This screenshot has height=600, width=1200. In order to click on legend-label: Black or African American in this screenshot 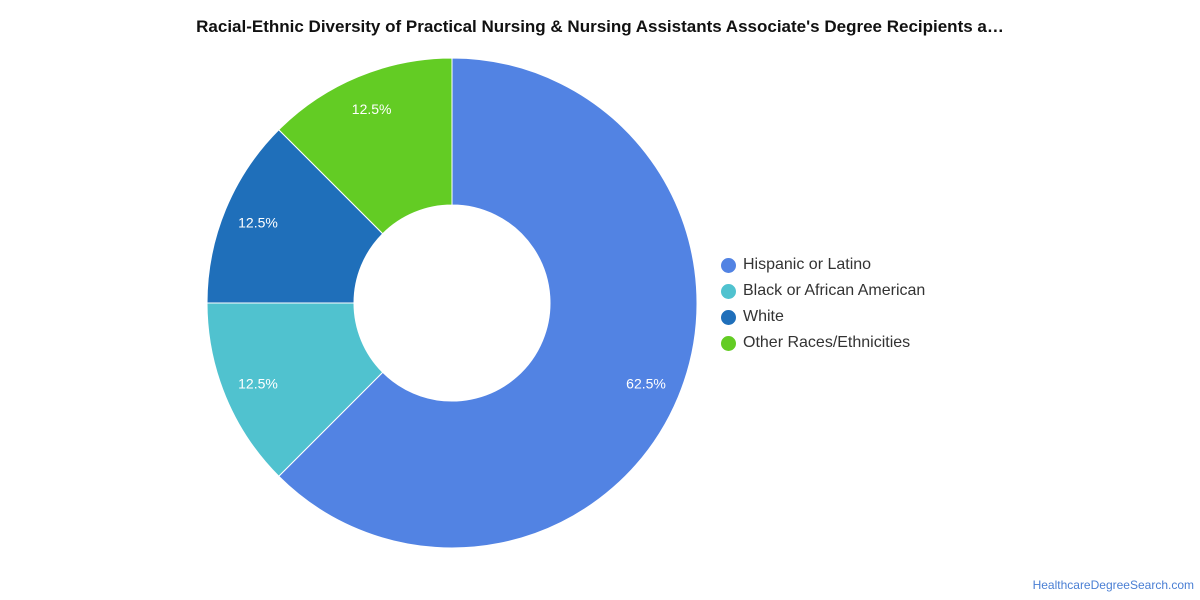, I will do `click(834, 290)`.